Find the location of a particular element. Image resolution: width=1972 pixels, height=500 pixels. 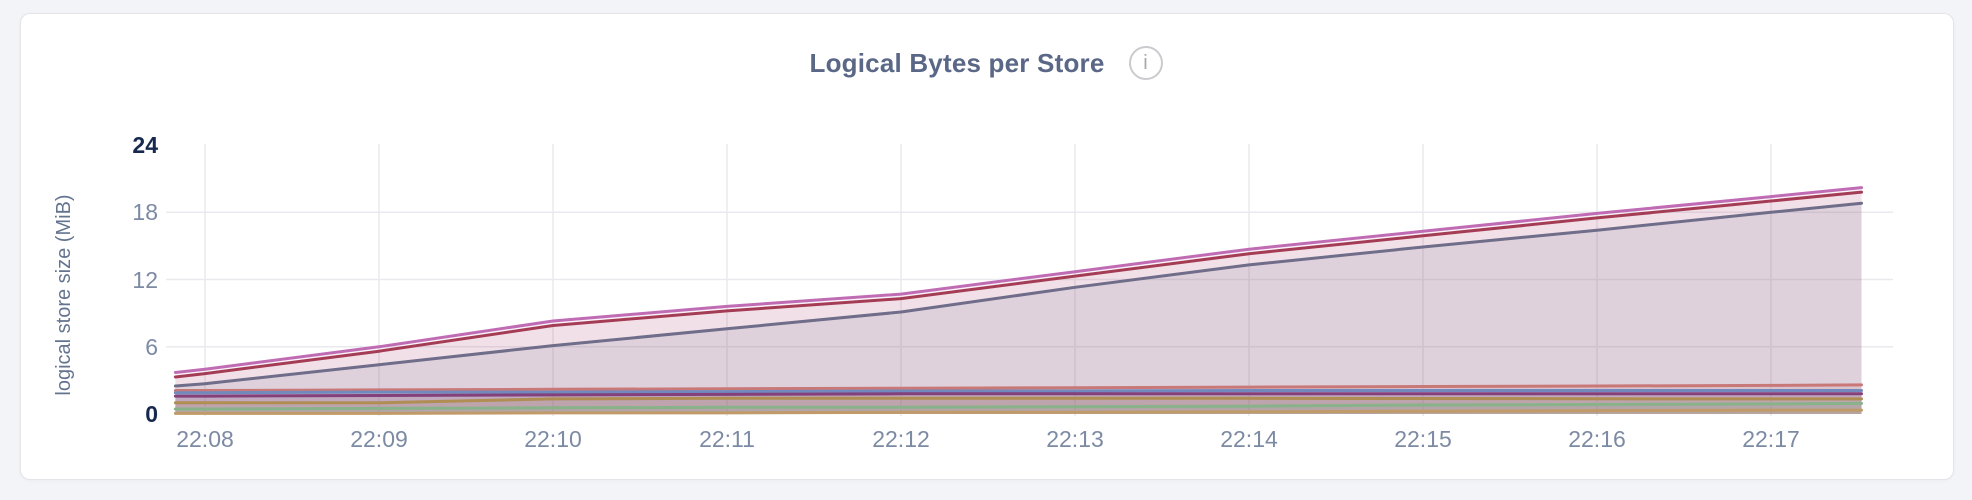

store-line-flat-green is located at coordinates (1018, 406).